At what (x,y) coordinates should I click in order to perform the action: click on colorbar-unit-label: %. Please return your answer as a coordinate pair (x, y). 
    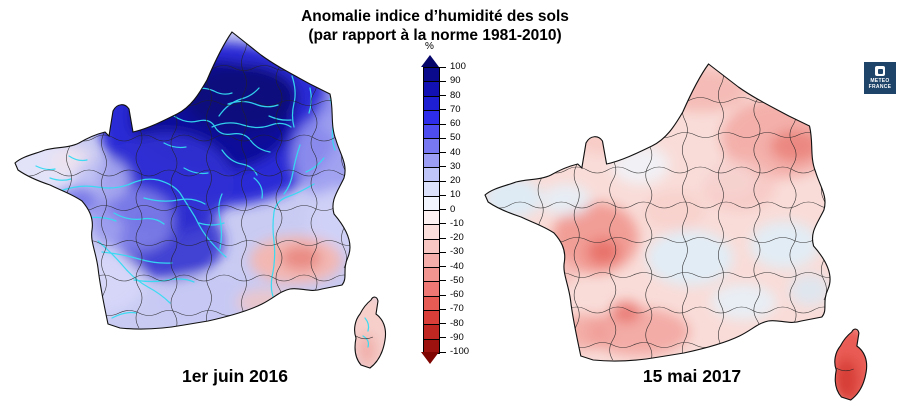
    Looking at the image, I should click on (429, 46).